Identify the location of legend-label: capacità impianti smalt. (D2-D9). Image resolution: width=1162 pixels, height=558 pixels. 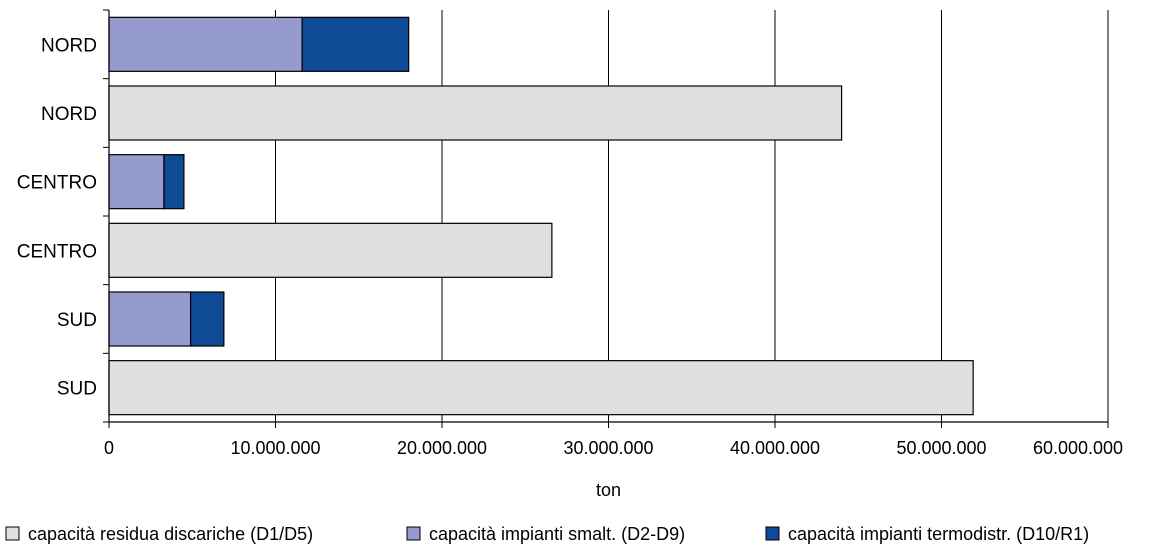
(557, 534).